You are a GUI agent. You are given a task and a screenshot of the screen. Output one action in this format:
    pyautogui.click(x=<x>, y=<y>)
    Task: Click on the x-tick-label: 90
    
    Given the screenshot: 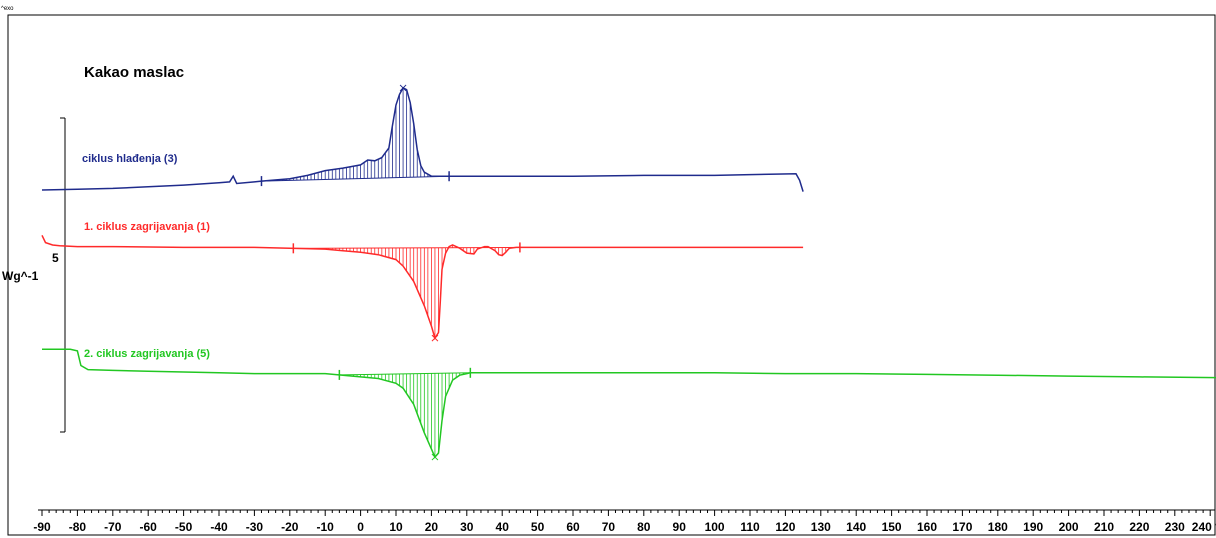 What is the action you would take?
    pyautogui.click(x=680, y=527)
    